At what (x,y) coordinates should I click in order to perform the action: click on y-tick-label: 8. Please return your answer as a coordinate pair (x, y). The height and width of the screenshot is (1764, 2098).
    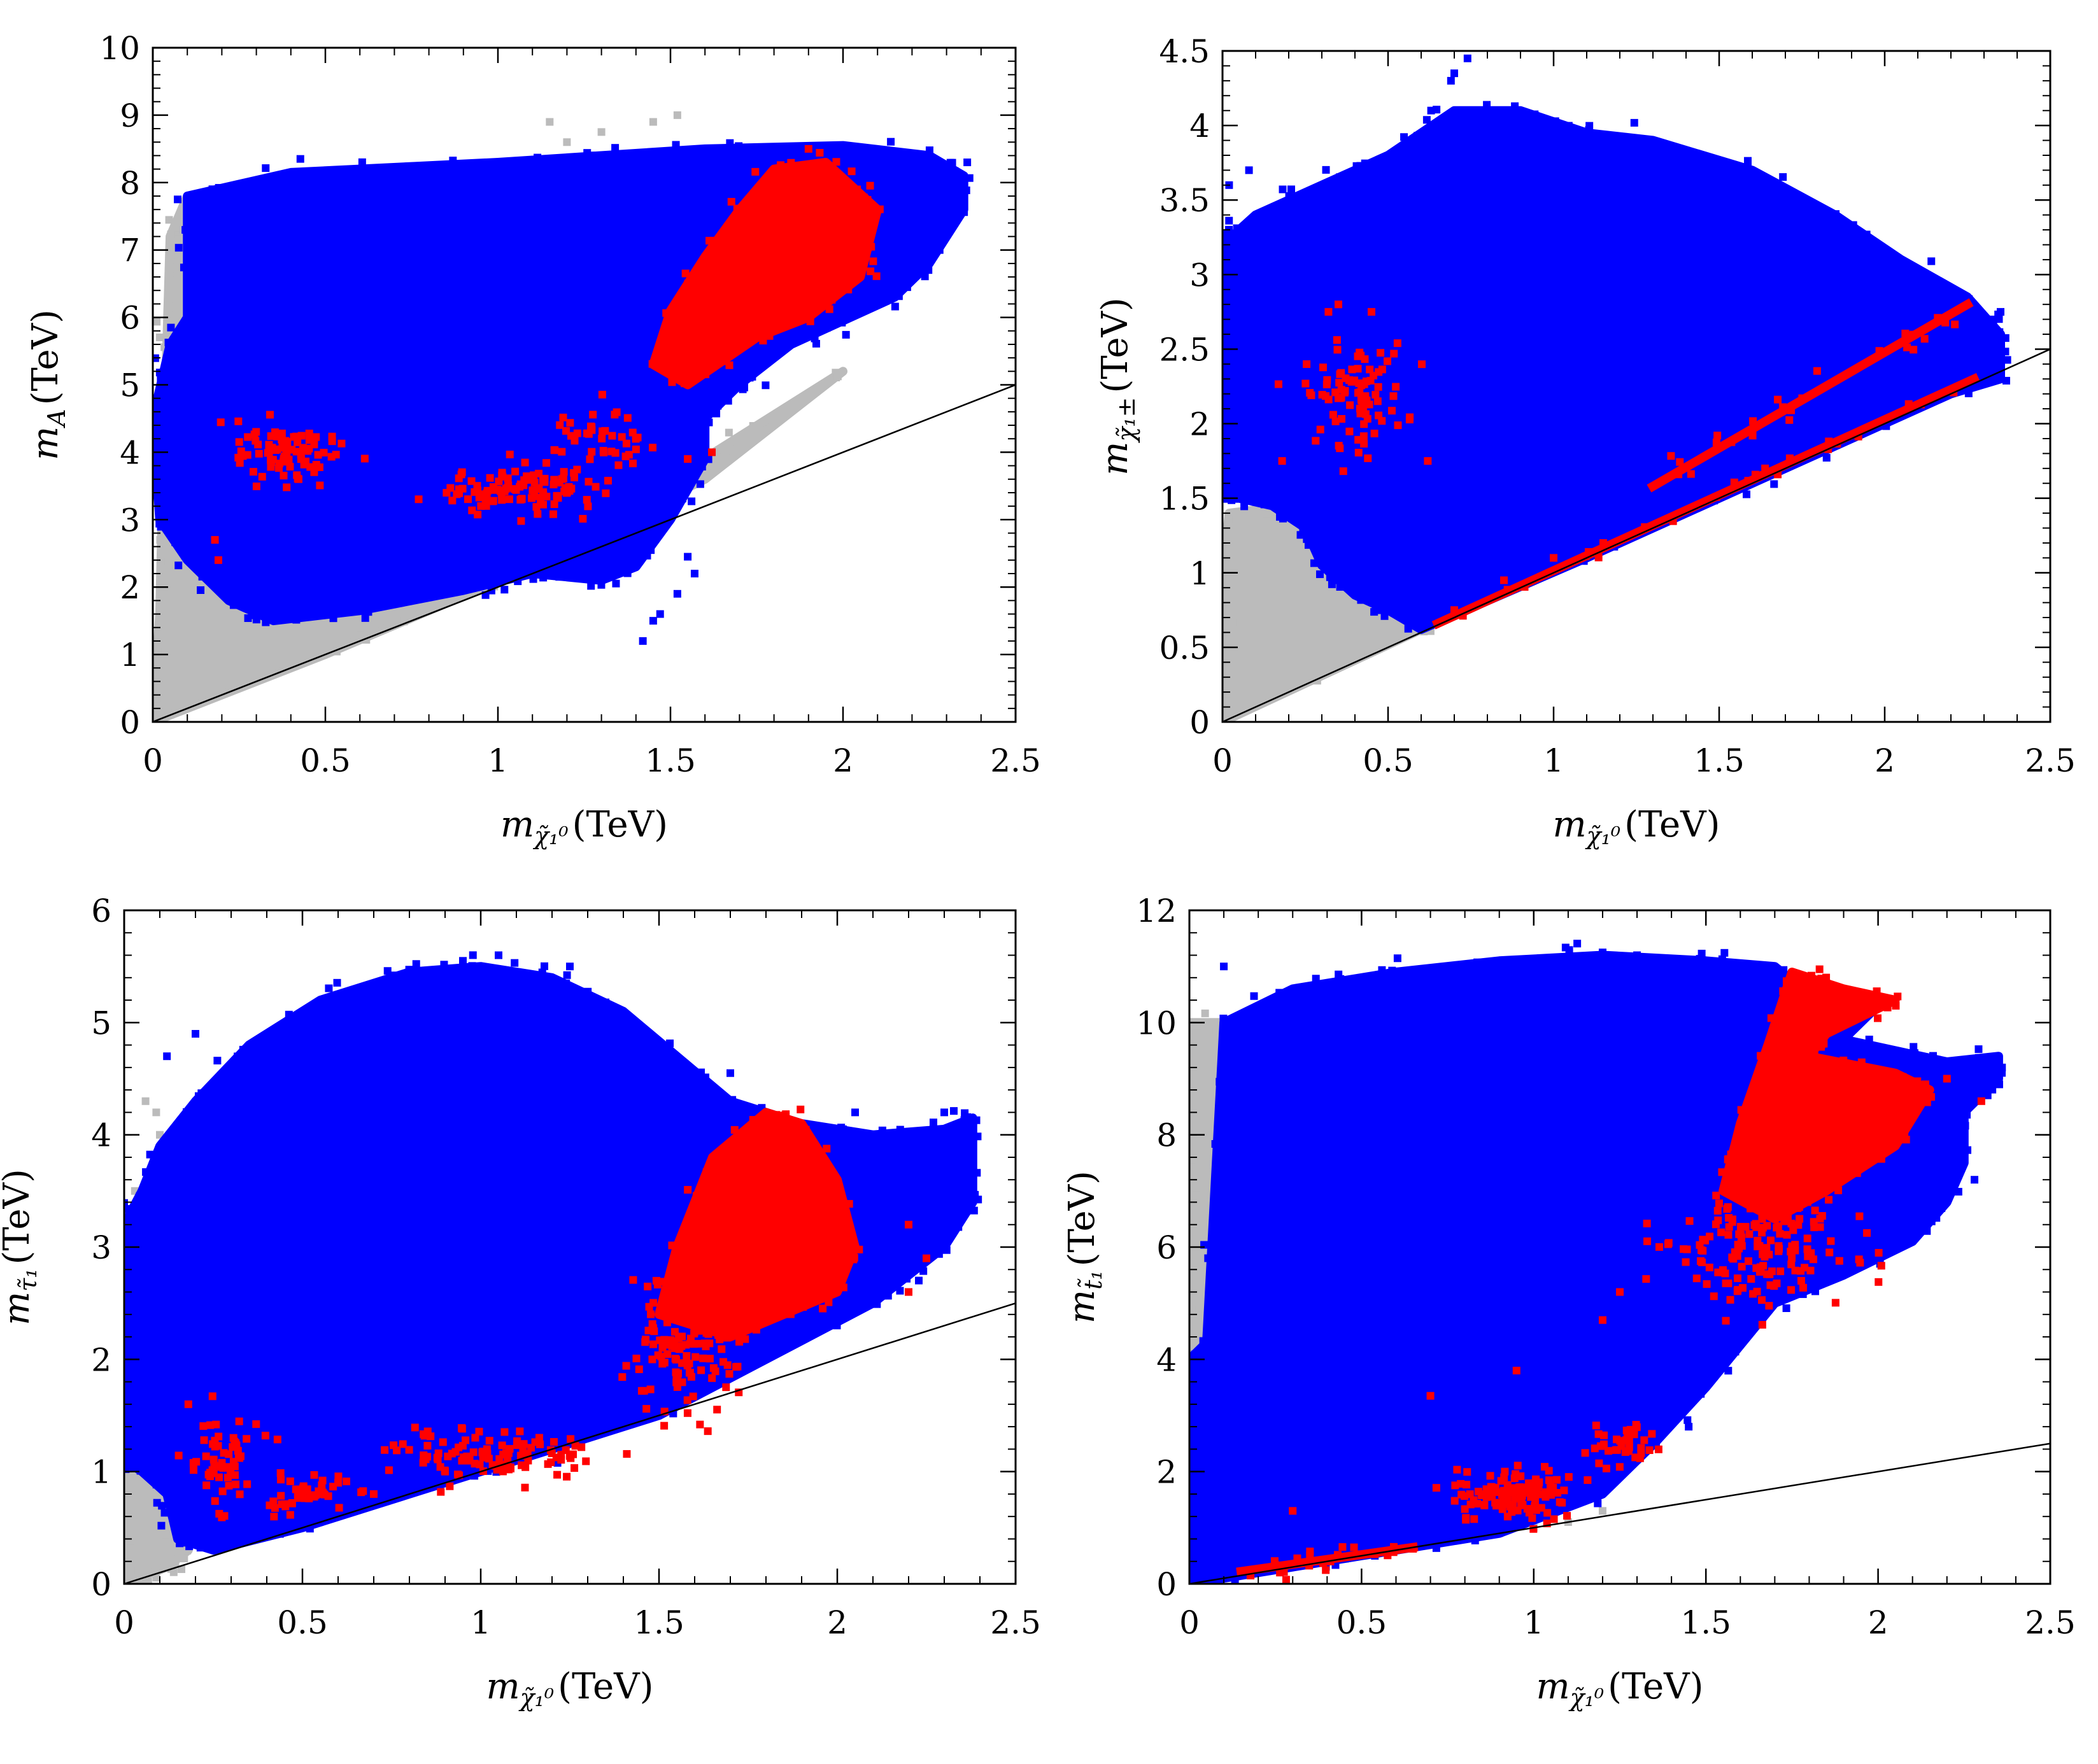
    Looking at the image, I should click on (1166, 1136).